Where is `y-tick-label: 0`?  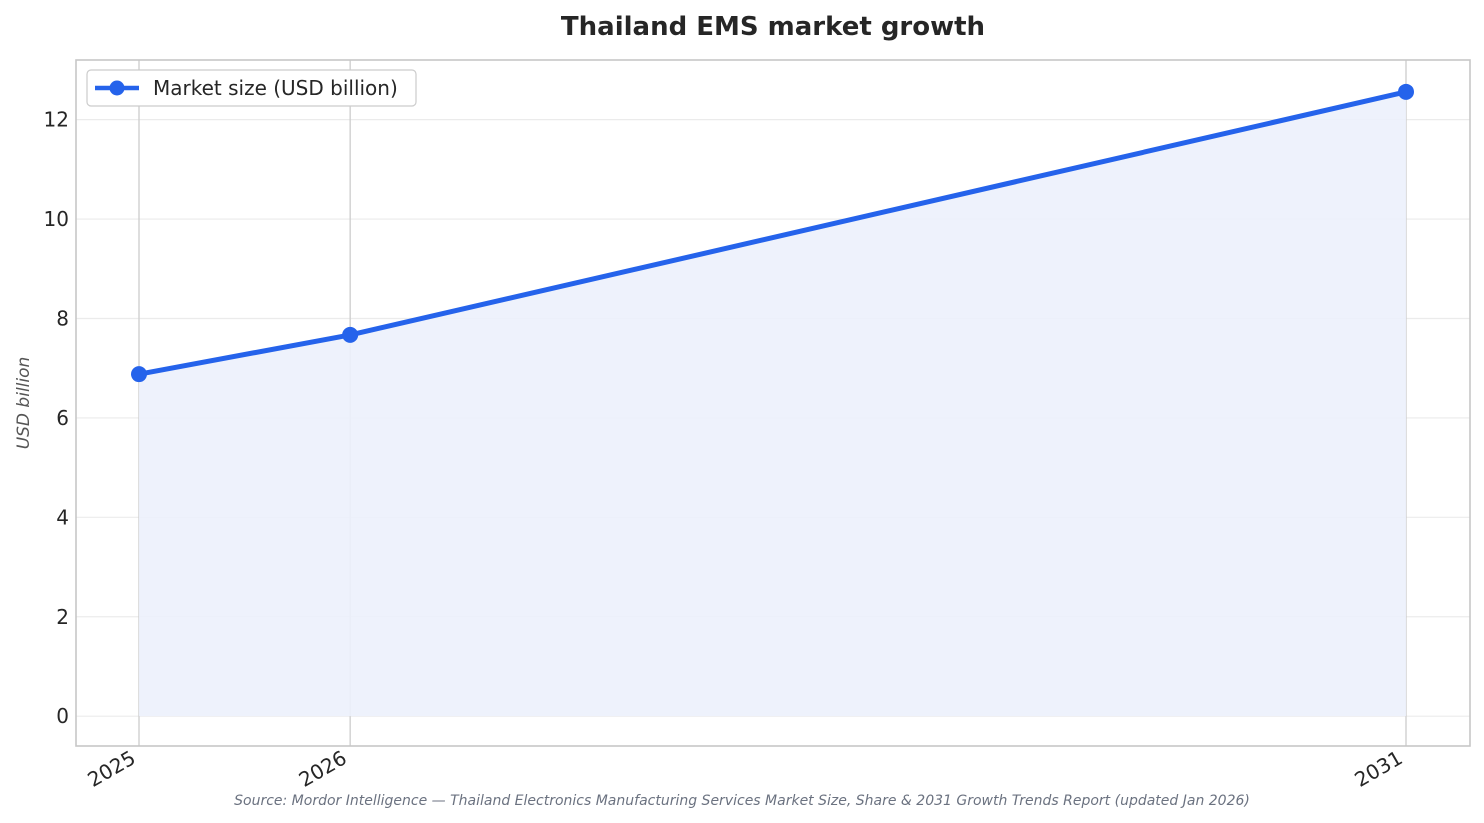
y-tick-label: 0 is located at coordinates (62, 716).